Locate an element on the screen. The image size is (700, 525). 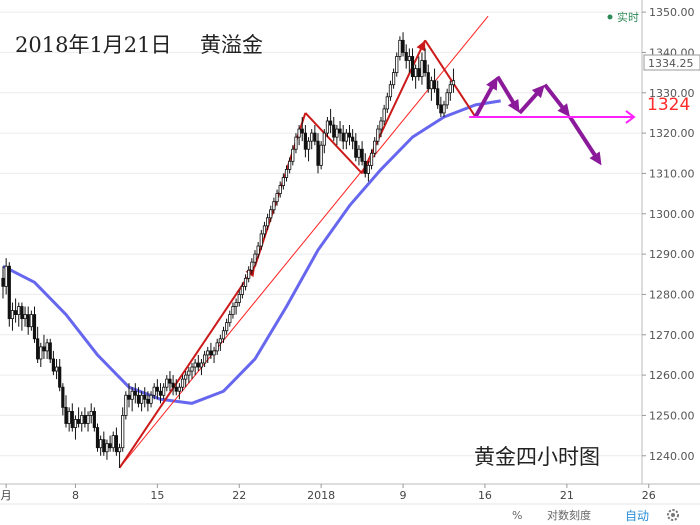
projection-arrows is located at coordinates (537, 120).